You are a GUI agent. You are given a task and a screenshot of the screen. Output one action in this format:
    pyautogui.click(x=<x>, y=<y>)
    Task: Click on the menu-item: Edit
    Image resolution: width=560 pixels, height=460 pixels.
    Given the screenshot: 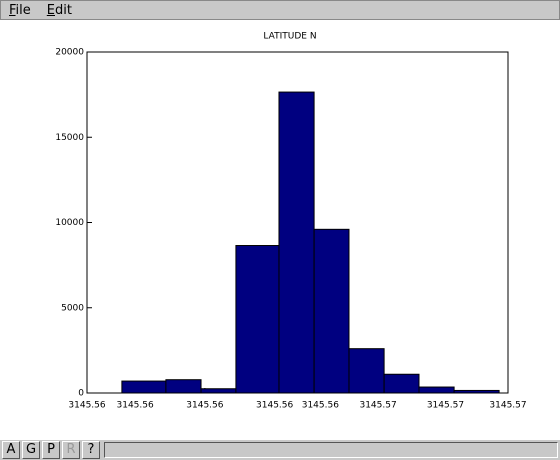 What is the action you would take?
    pyautogui.click(x=59, y=10)
    